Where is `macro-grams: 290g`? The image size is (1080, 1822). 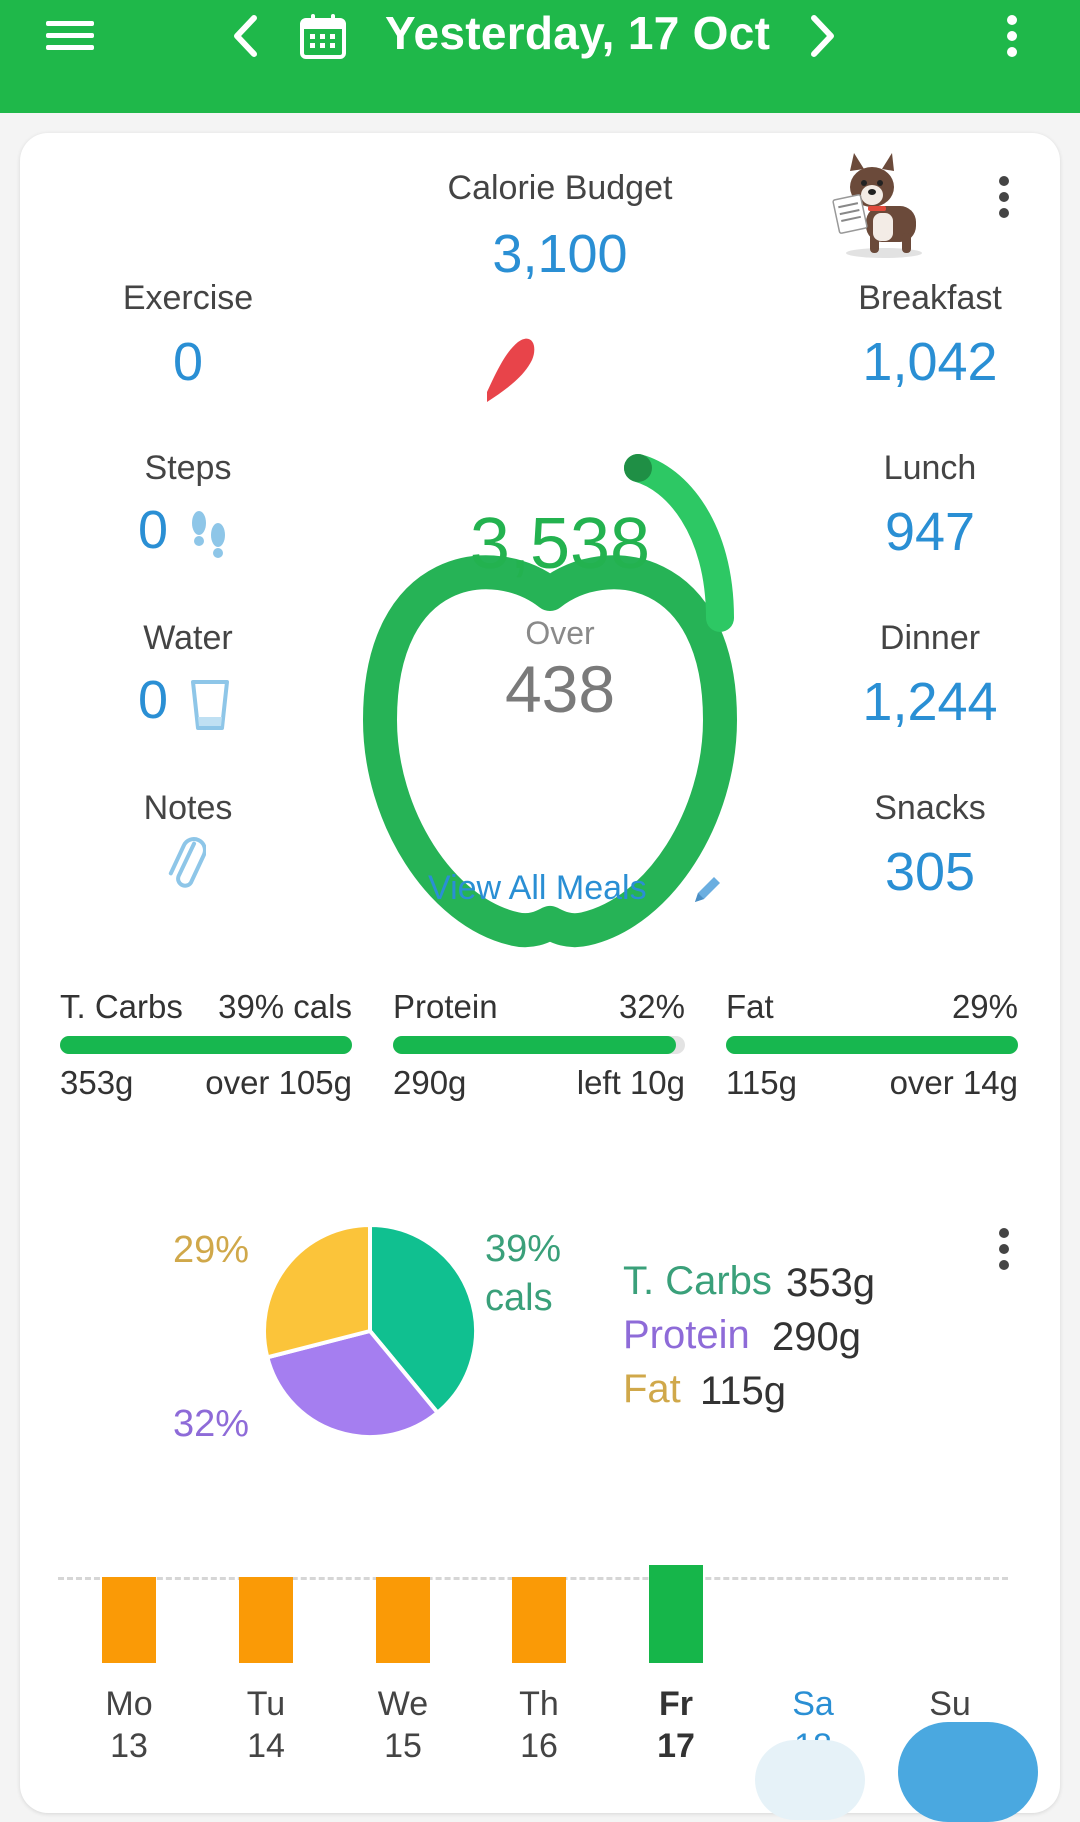
macro-grams: 290g is located at coordinates (430, 1082).